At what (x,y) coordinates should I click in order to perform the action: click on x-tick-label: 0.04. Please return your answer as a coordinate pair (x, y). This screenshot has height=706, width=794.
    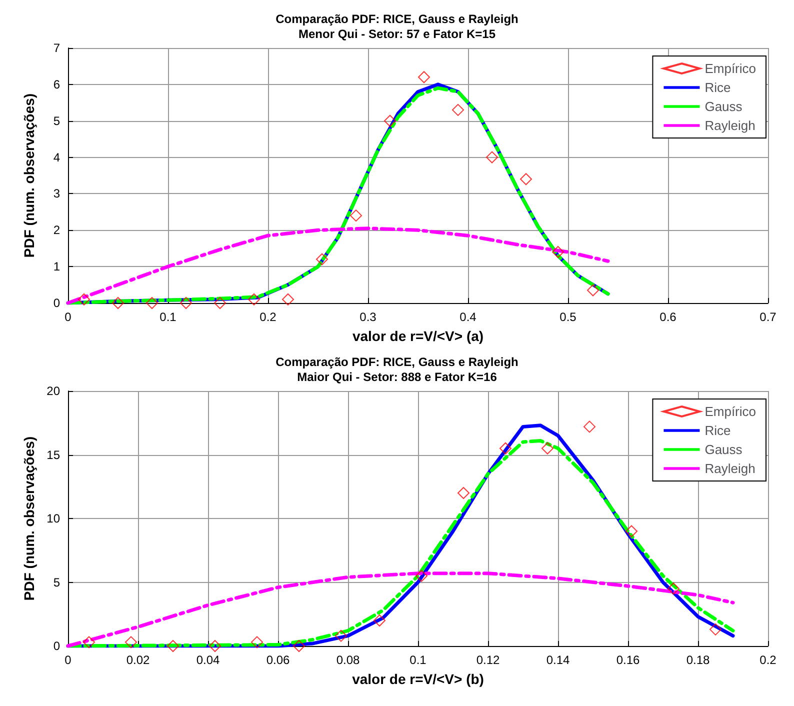
    Looking at the image, I should click on (208, 660).